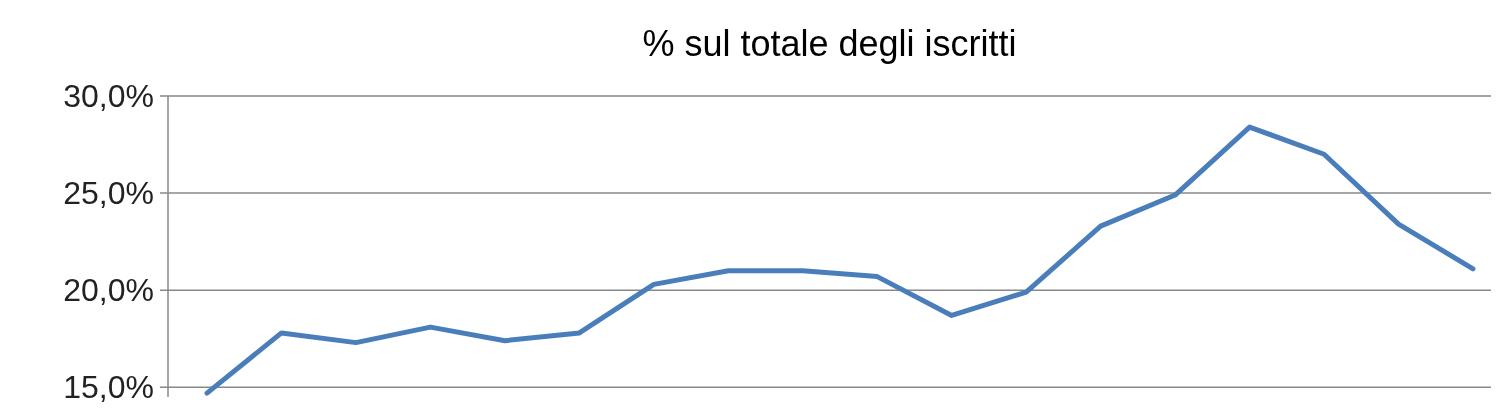 Image resolution: width=1499 pixels, height=408 pixels. I want to click on y-tick-label: 30,0%, so click(108, 96).